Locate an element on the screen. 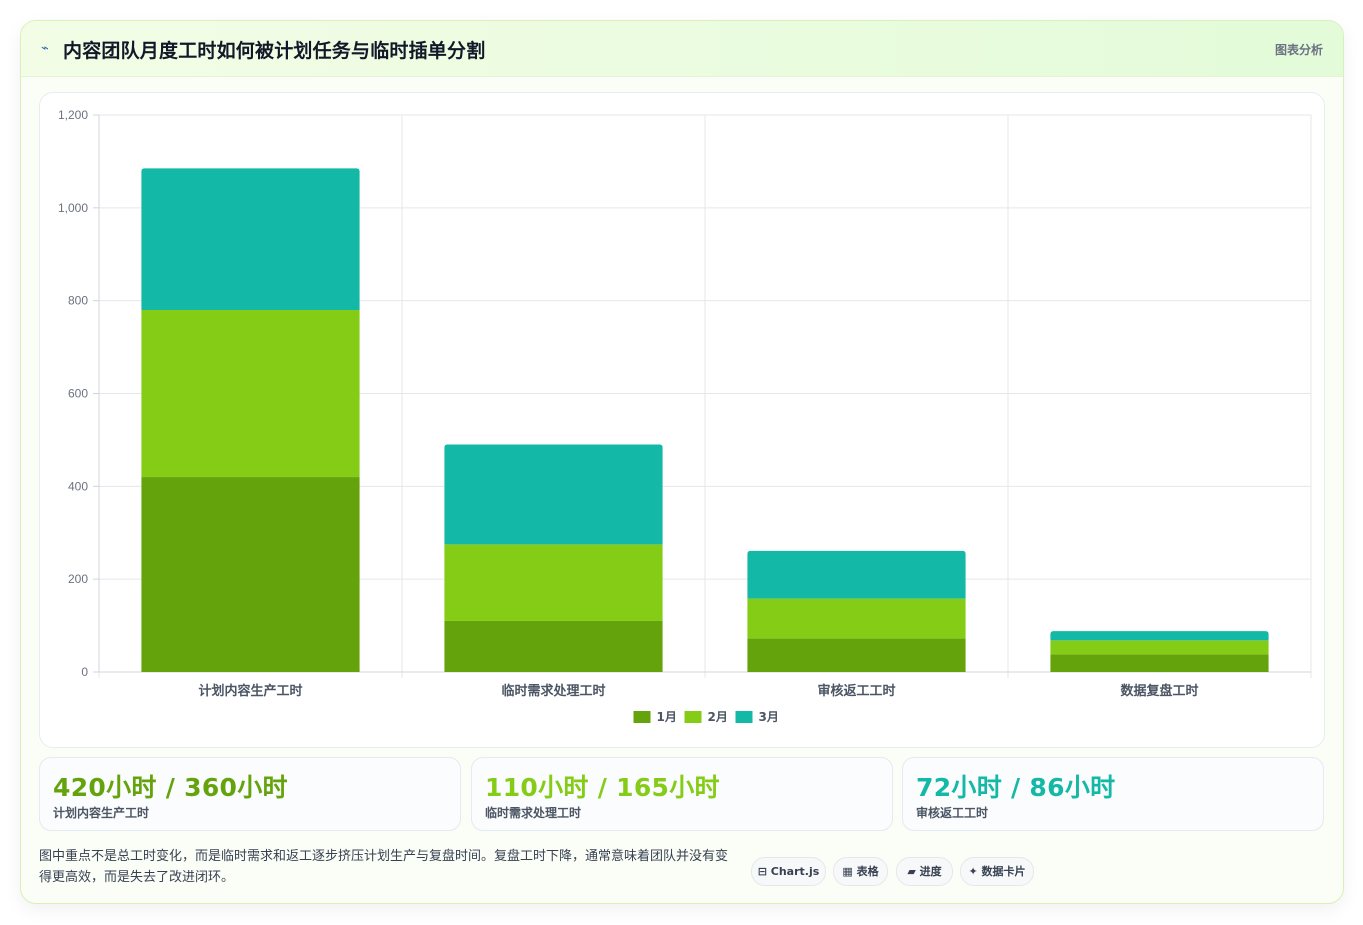  page-title: 内容团队月度工时如何被计划任务与临时插单分割 is located at coordinates (274, 51).